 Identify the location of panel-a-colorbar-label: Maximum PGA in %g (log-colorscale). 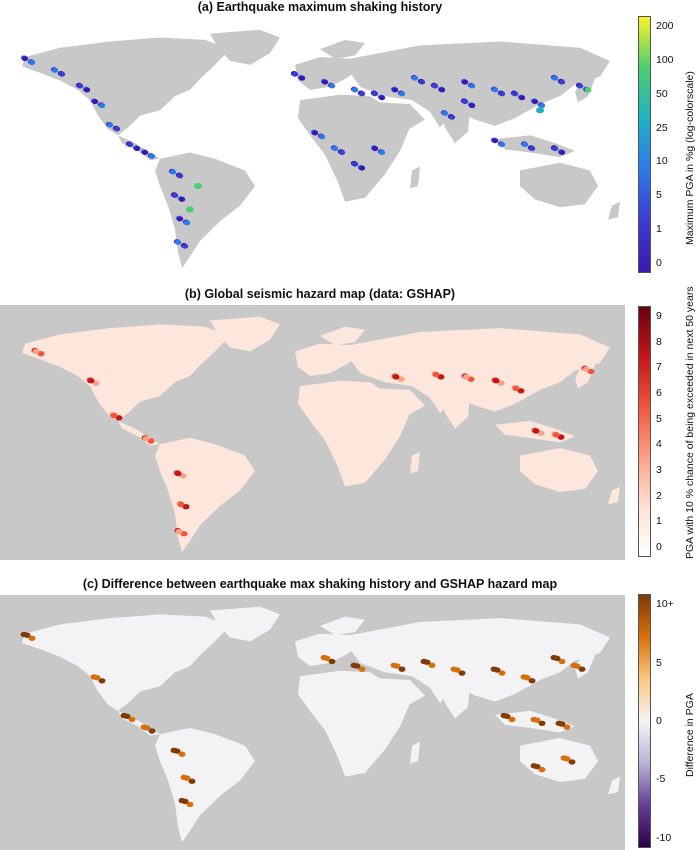
(690, 158).